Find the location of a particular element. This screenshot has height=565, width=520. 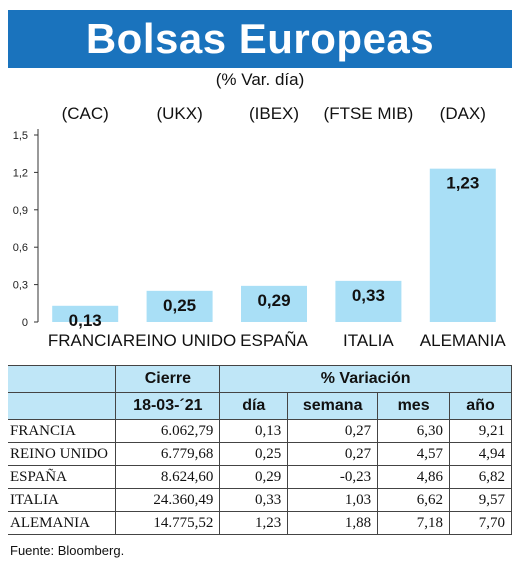

table-row: FRANCIA 6.062,79 0,13 0,27 6,30 9,21 is located at coordinates (260, 431).